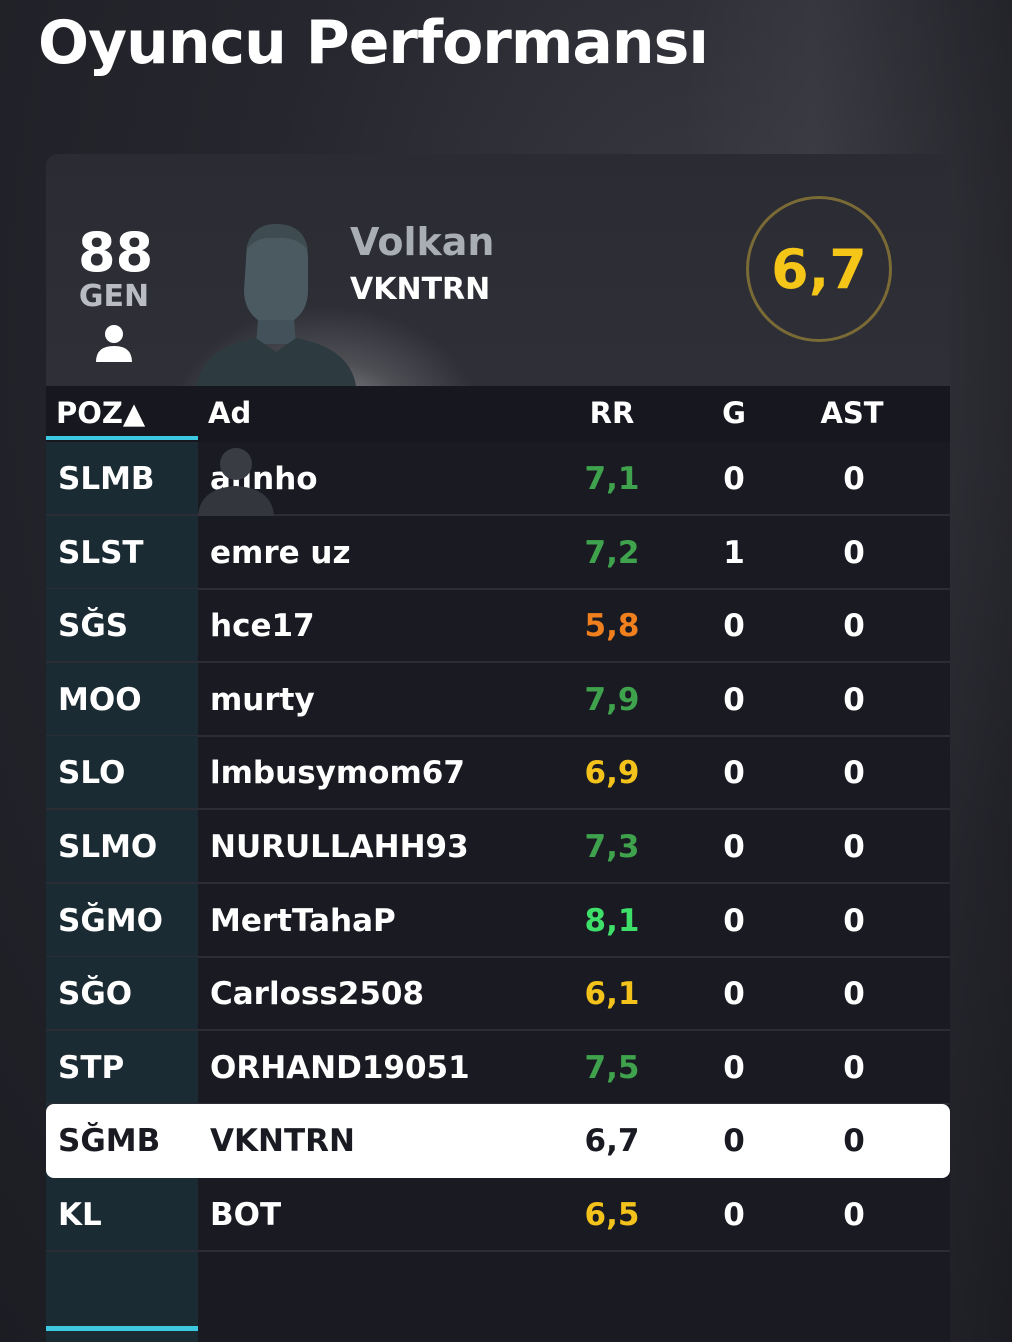 The height and width of the screenshot is (1342, 1012). Describe the element at coordinates (612, 626) in the screenshot. I see `row-rating: 5,8` at that location.